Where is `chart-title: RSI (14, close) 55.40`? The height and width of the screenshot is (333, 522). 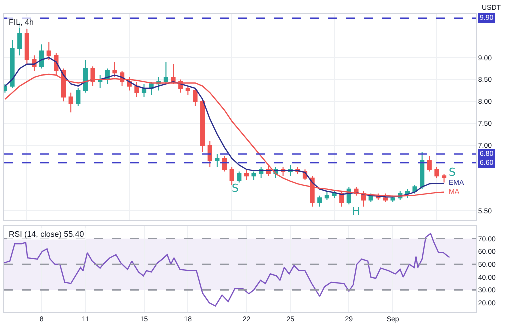 chart-title: RSI (14, close) 55.40 is located at coordinates (47, 234).